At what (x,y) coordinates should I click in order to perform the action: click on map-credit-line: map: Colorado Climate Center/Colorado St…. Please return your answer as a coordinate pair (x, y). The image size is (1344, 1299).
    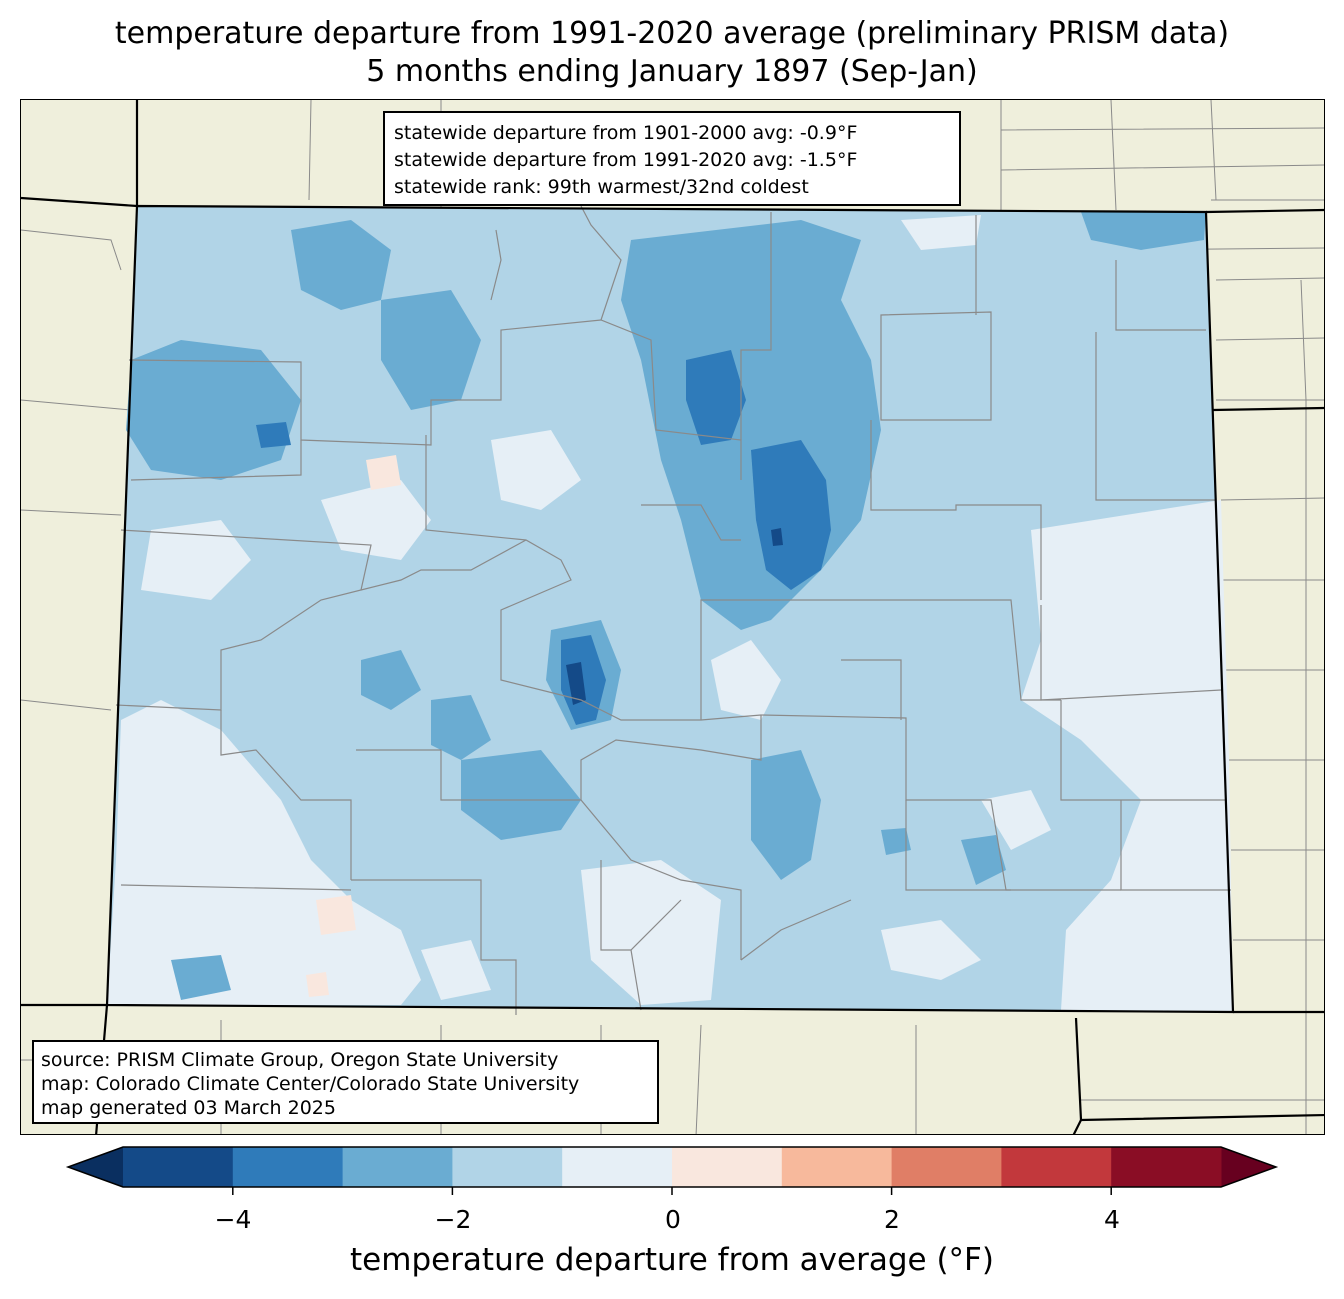
    Looking at the image, I should click on (310, 1084).